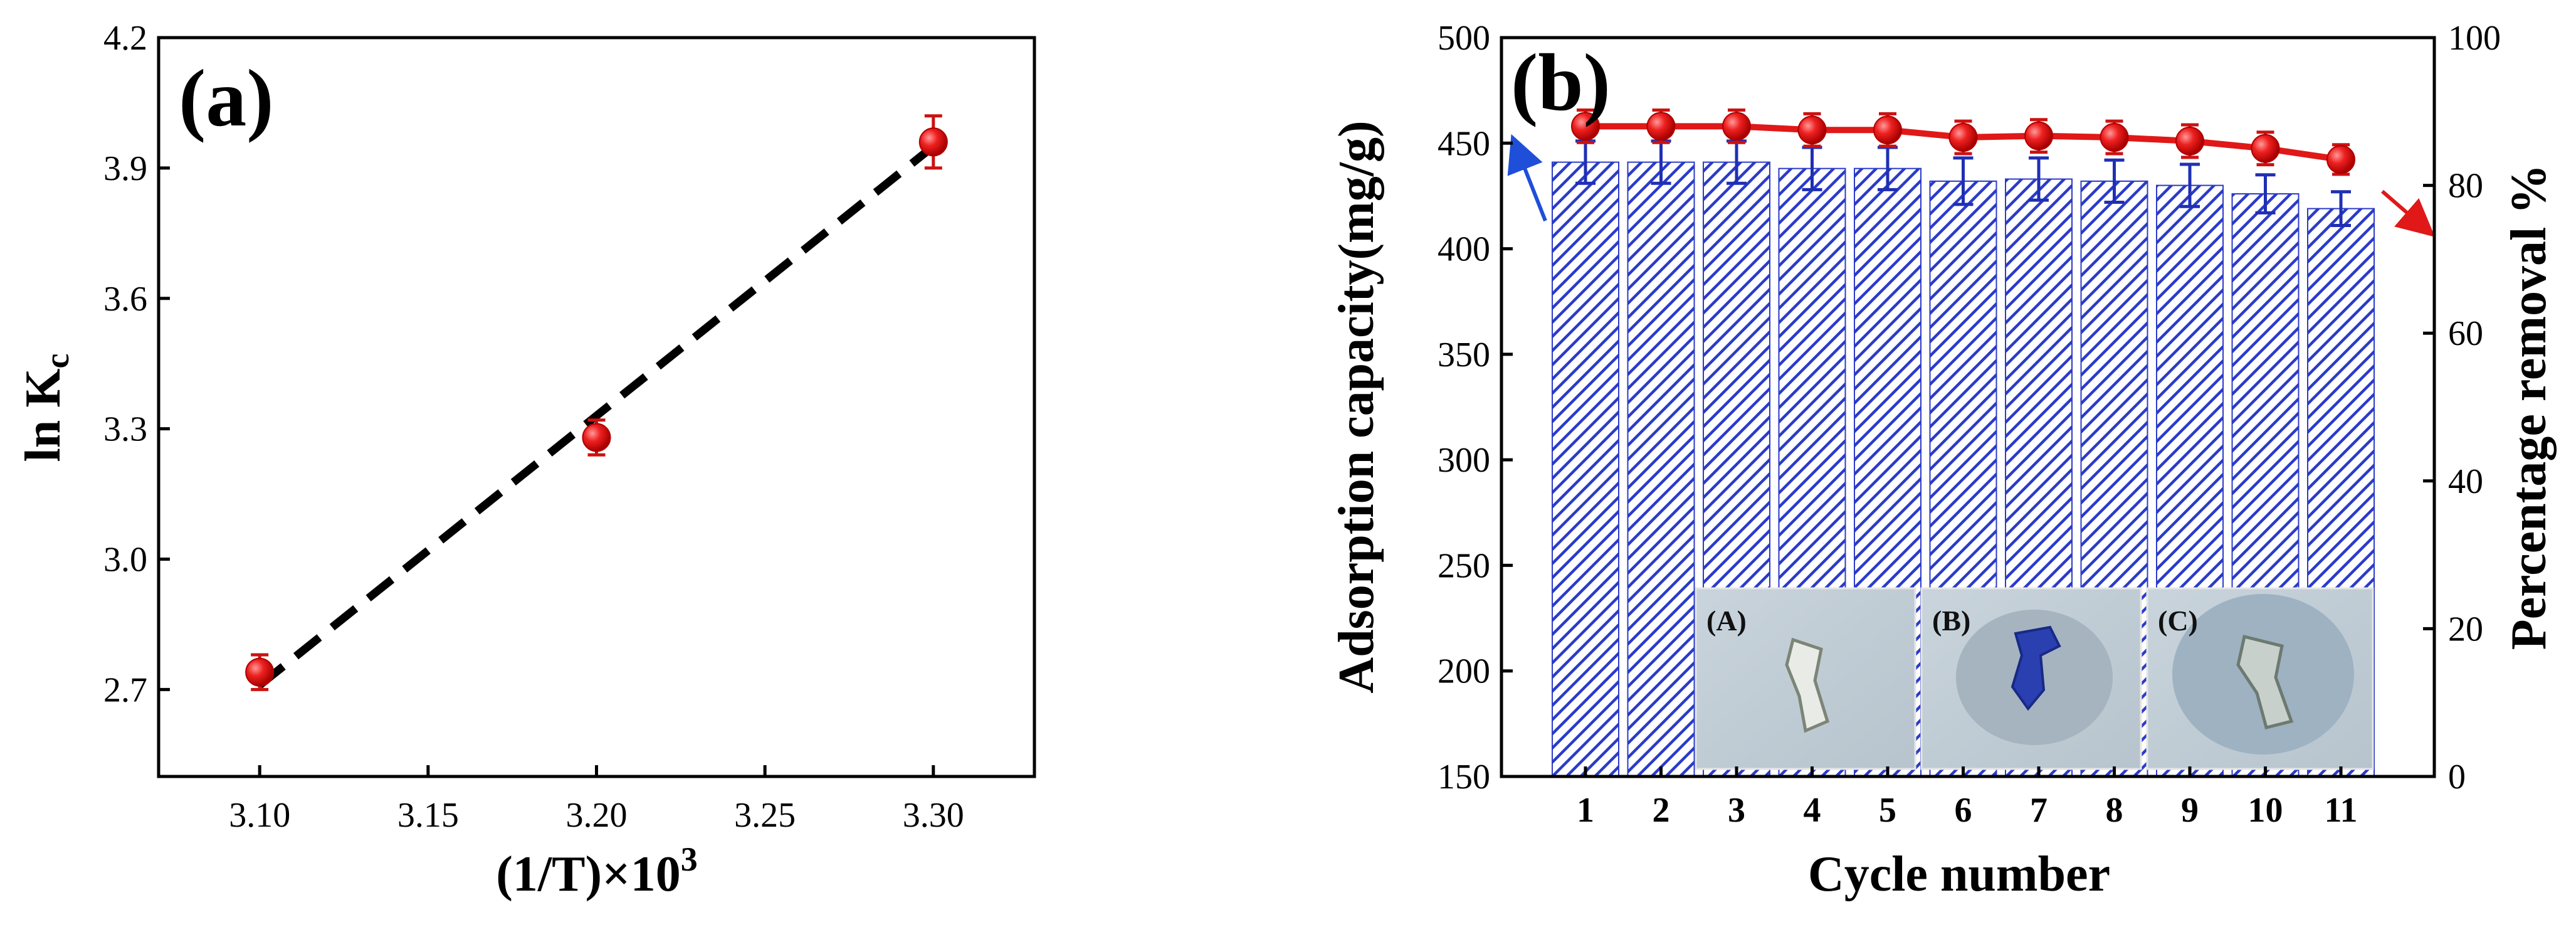 The height and width of the screenshot is (927, 2576). I want to click on panel-a-y-tick-label: 2.7, so click(125, 689).